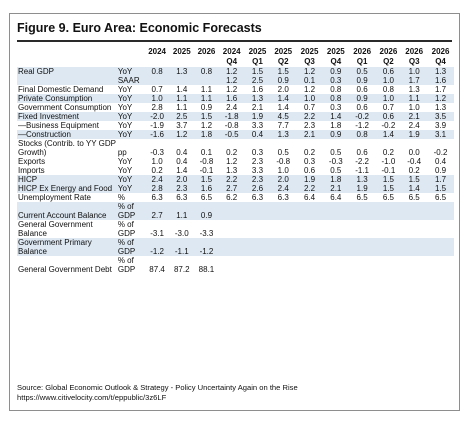  Describe the element at coordinates (283, 179) in the screenshot. I see `table-cell: 2.0` at that location.